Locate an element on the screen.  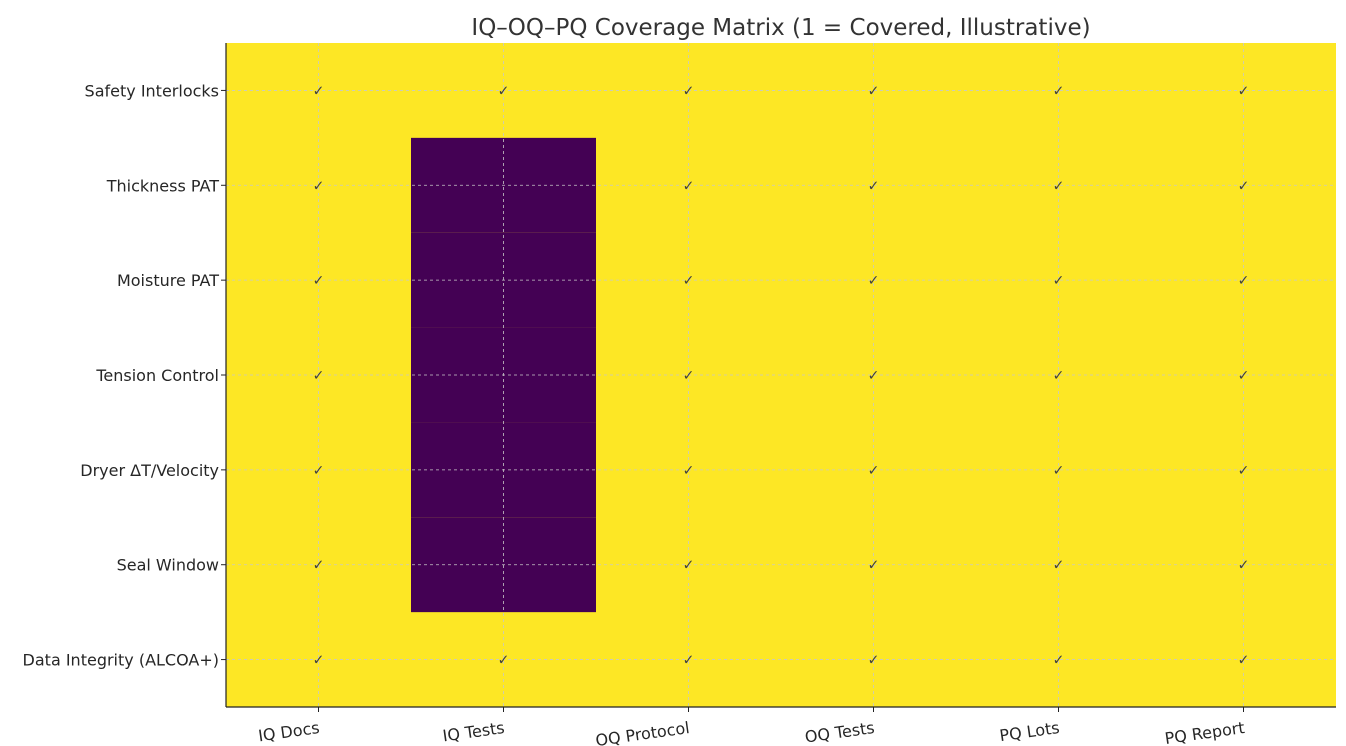
x-tick-label: OQ Tests is located at coordinates (840, 732).